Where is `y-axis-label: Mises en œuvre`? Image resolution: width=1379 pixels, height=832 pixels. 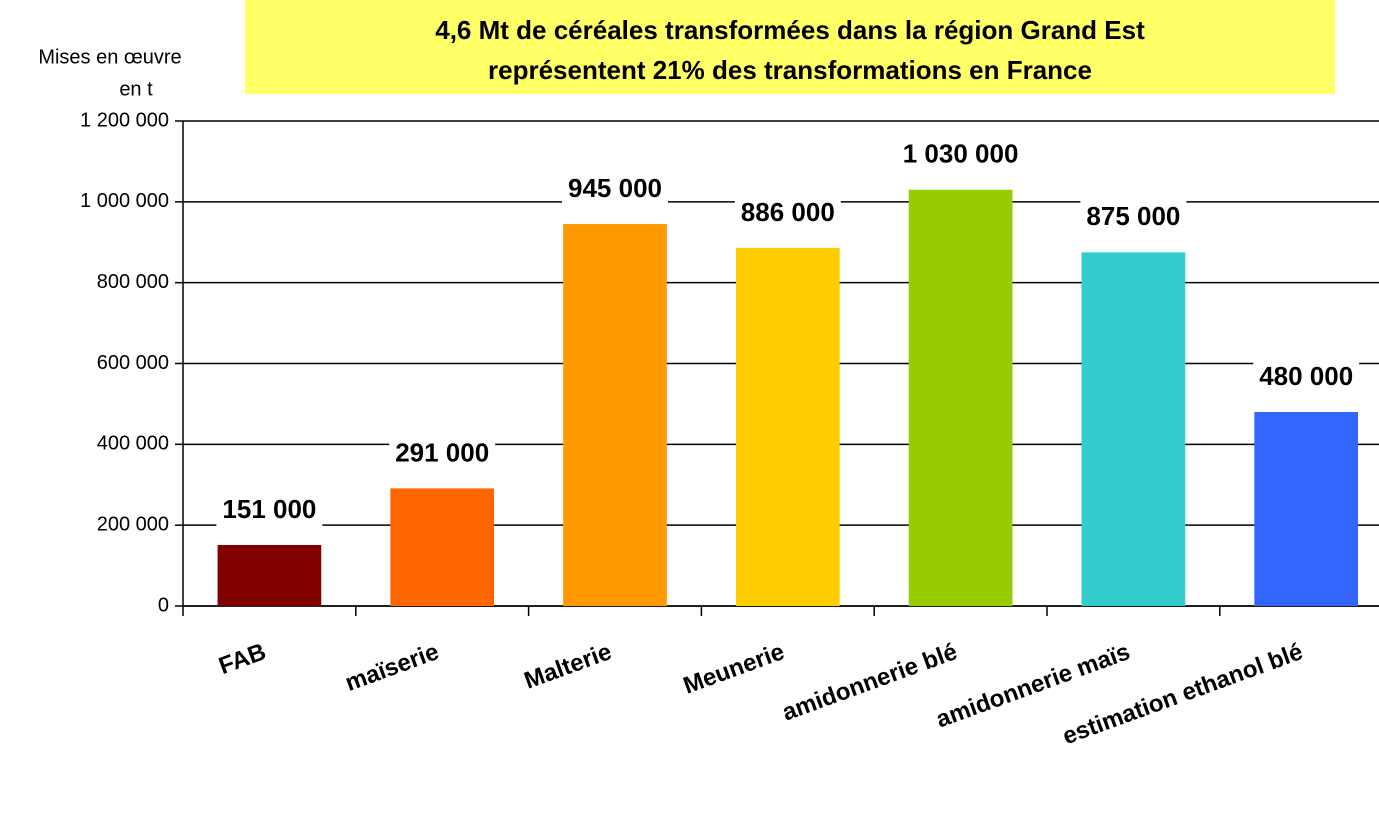
y-axis-label: Mises en œuvre is located at coordinates (109, 57).